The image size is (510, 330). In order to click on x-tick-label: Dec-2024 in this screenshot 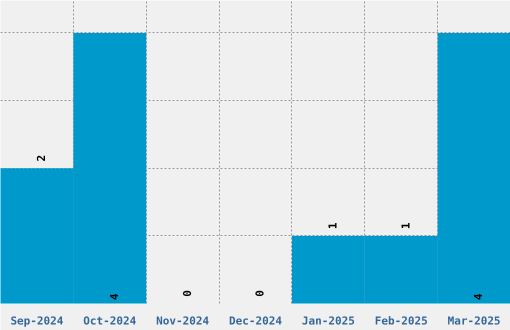, I will do `click(255, 321)`.